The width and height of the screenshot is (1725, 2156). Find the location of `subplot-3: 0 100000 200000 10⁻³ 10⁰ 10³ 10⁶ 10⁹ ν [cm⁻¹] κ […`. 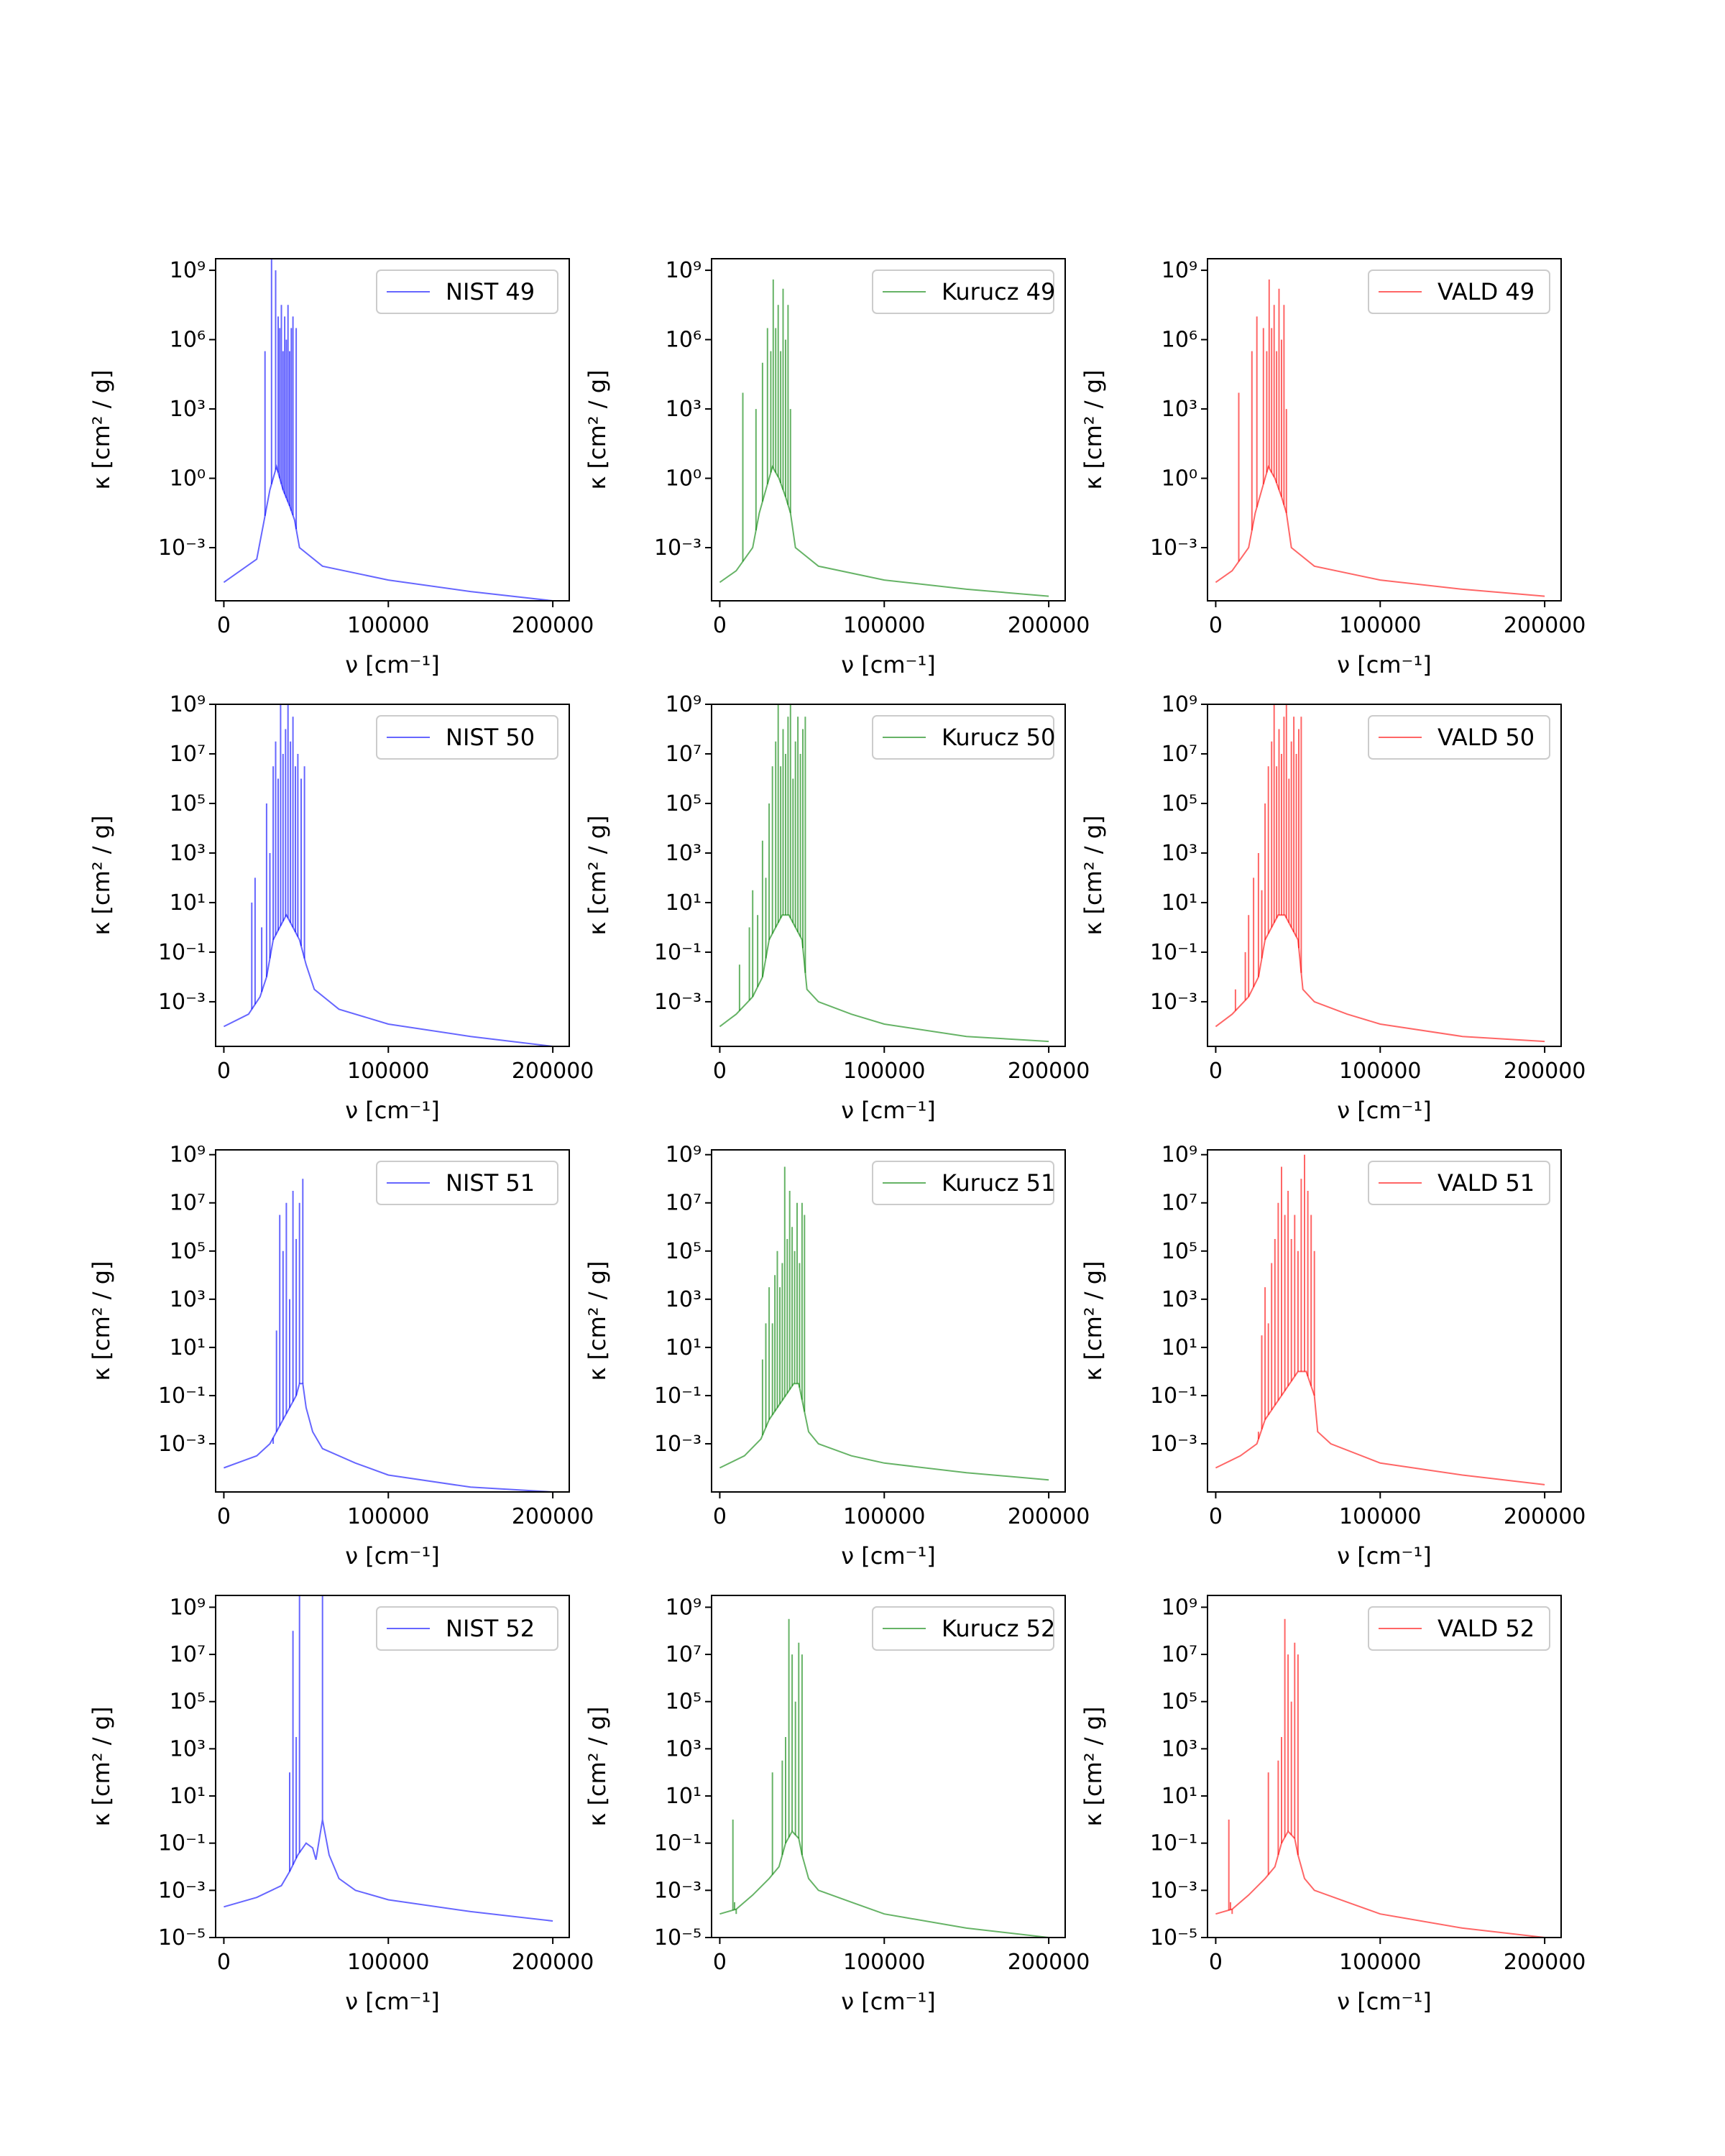

subplot-3: 0 100000 200000 10⁻³ 10⁰ 10³ 10⁶ 10⁹ ν [cm⁻¹] κ [… is located at coordinates (1333, 468).